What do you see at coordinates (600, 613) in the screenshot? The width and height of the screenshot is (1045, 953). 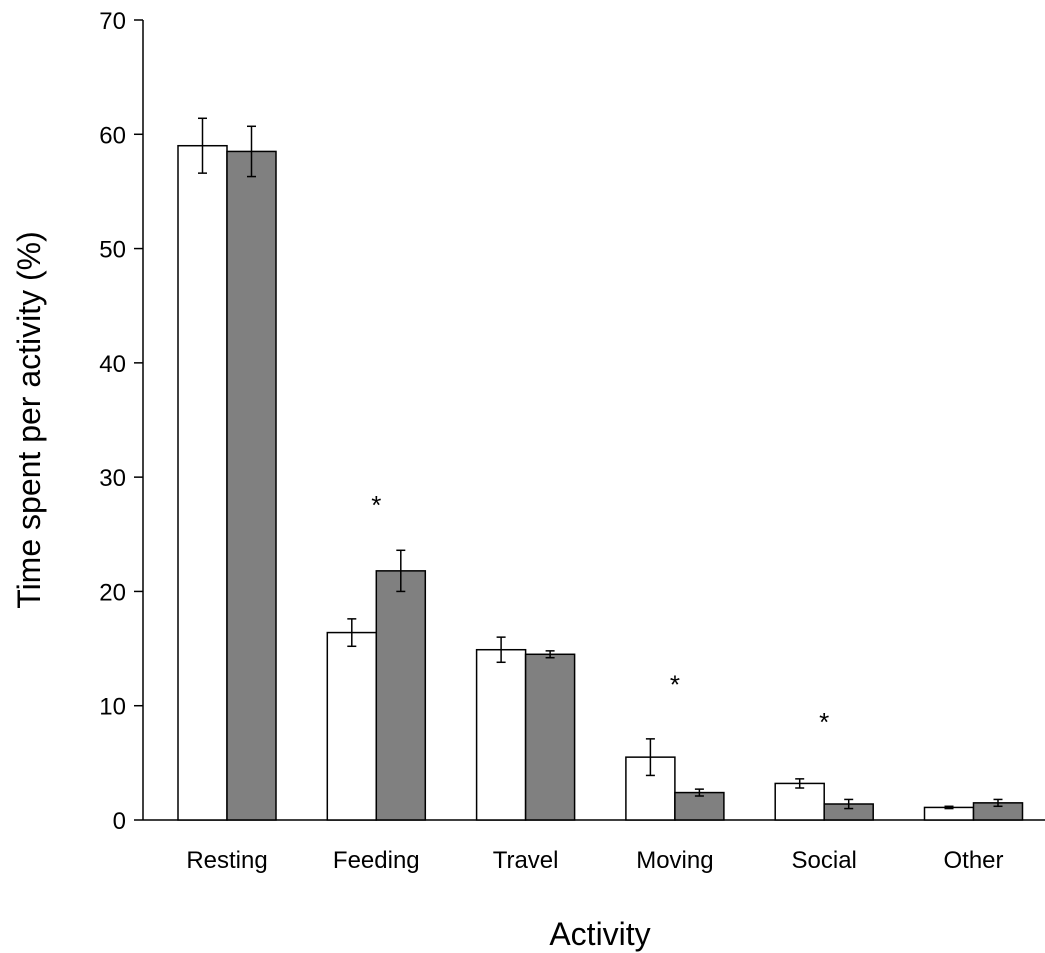 I see `significance-markers: * * *` at bounding box center [600, 613].